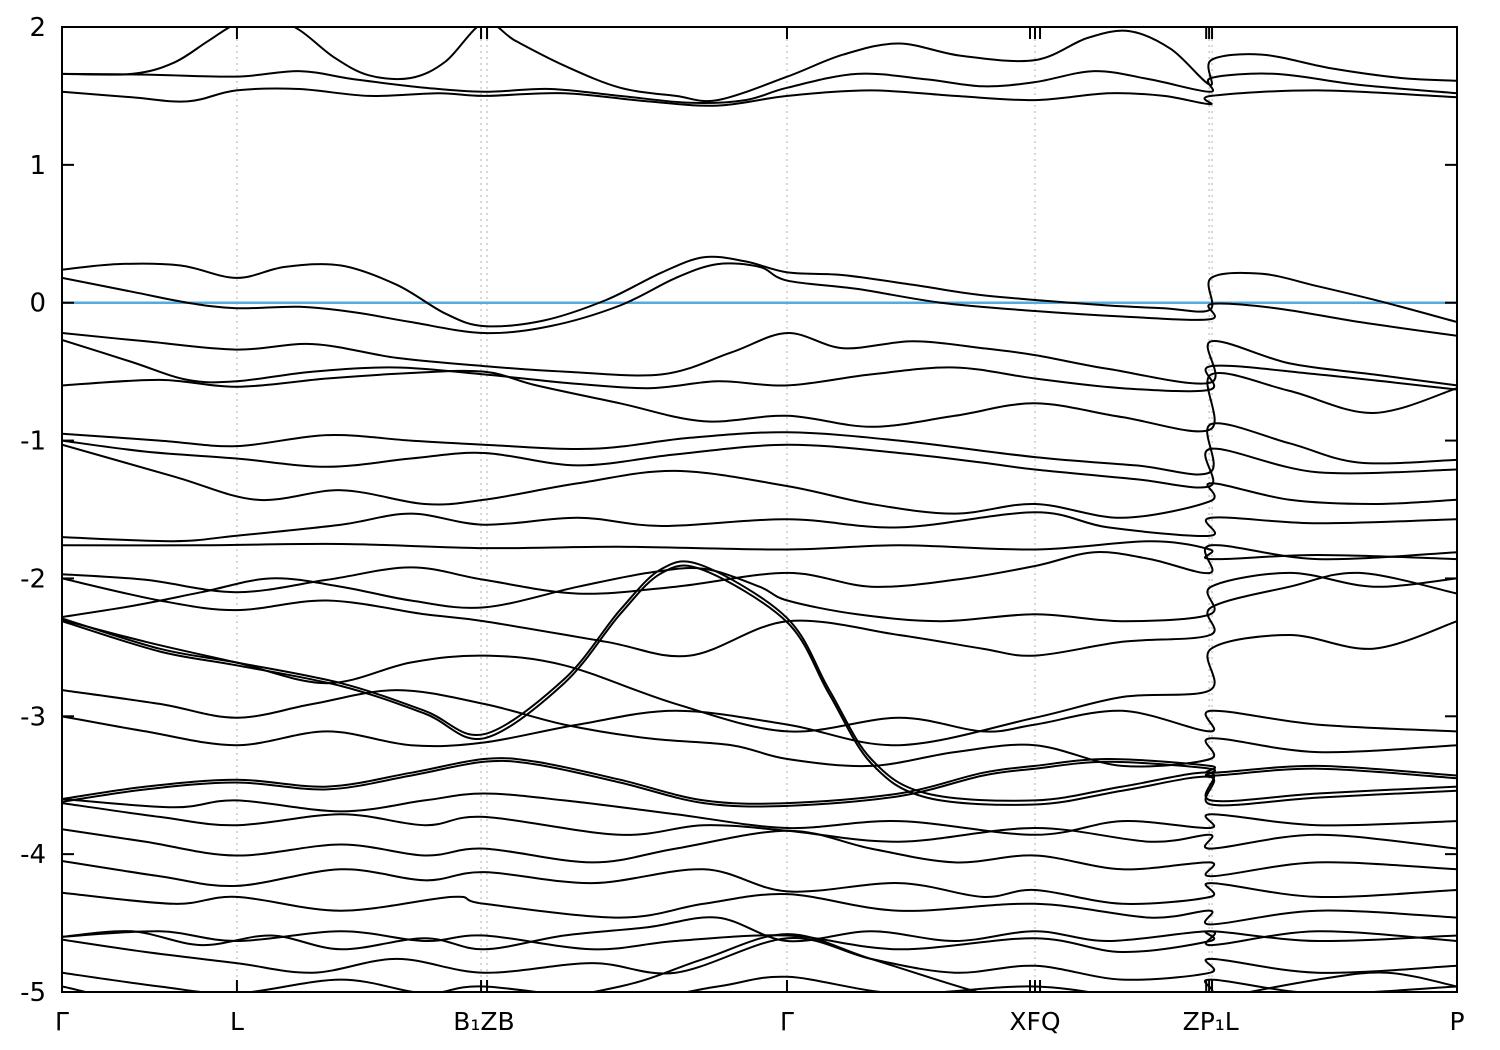 This screenshot has height=1050, width=1500. Describe the element at coordinates (1456, 1021) in the screenshot. I see `x-tick-label: P` at that location.